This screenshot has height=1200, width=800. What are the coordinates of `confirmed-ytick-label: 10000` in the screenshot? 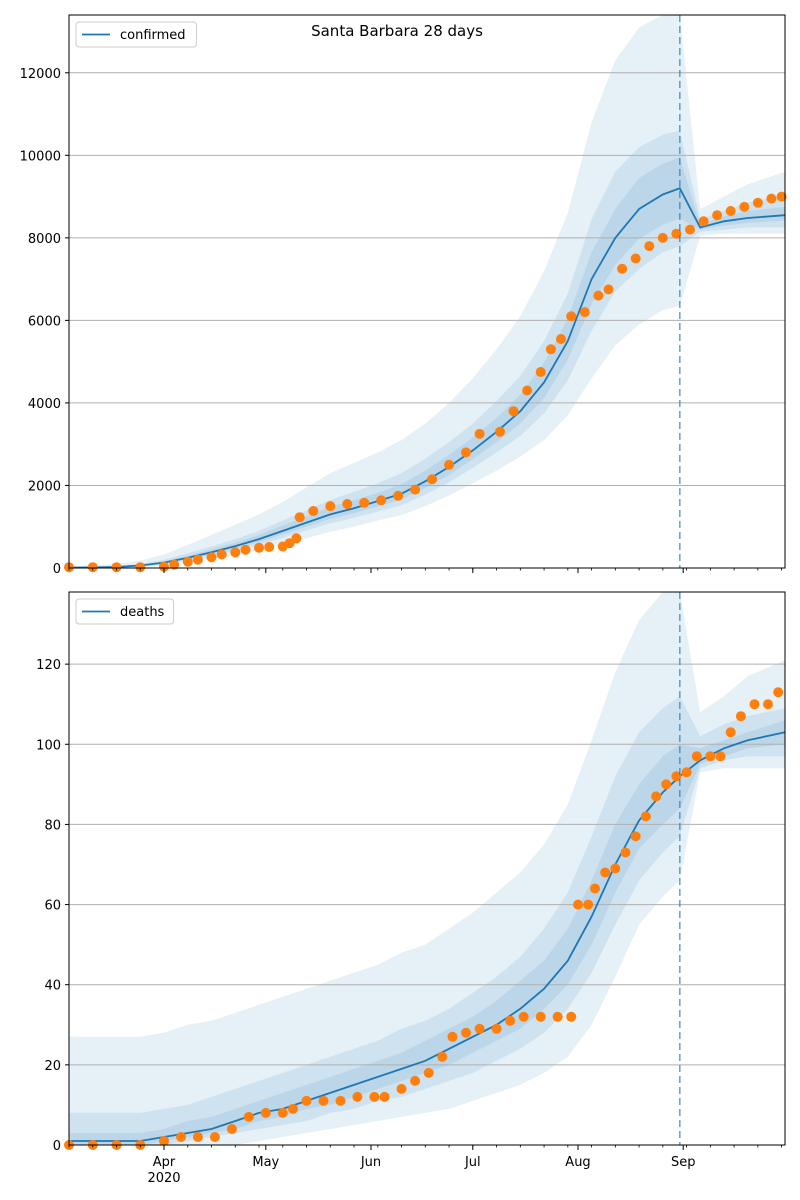 It's located at (40, 156).